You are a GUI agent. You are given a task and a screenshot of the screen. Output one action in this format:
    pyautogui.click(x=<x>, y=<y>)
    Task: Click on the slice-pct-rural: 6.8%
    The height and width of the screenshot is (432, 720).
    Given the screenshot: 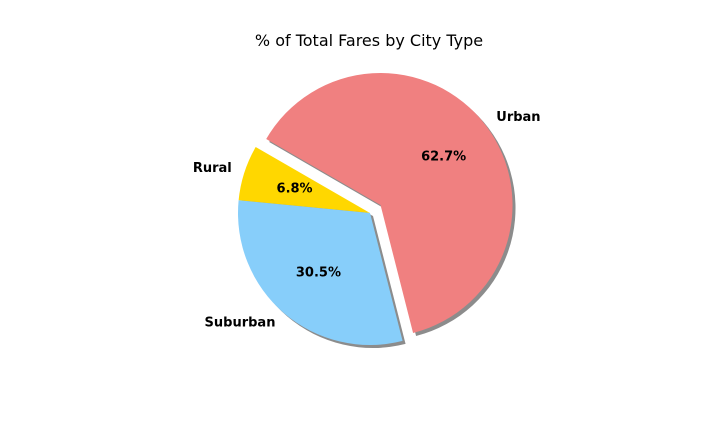 What is the action you would take?
    pyautogui.click(x=295, y=188)
    